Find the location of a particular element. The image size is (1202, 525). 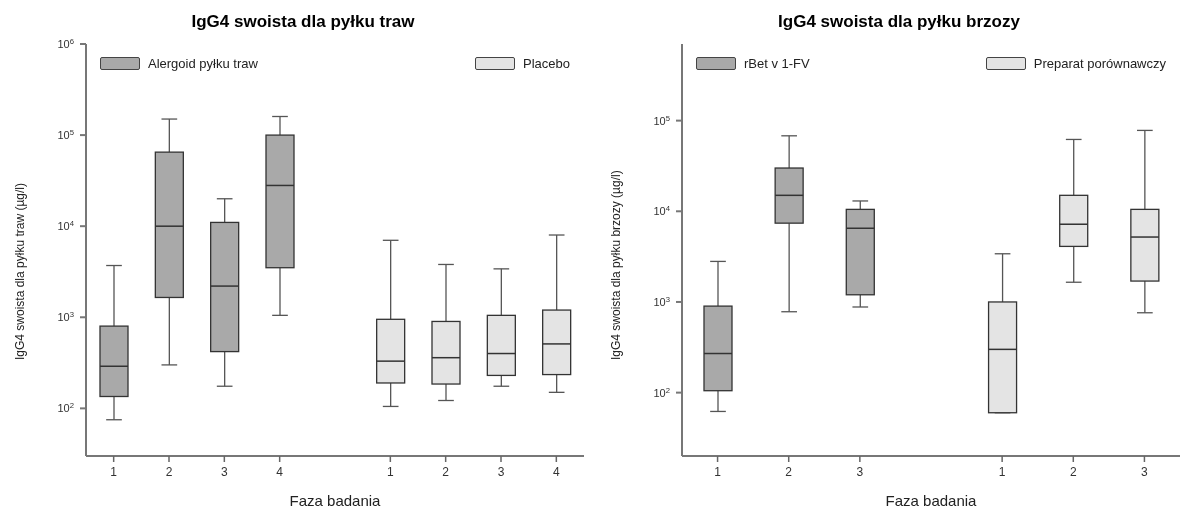

legend-label: Placebo is located at coordinates (546, 63).